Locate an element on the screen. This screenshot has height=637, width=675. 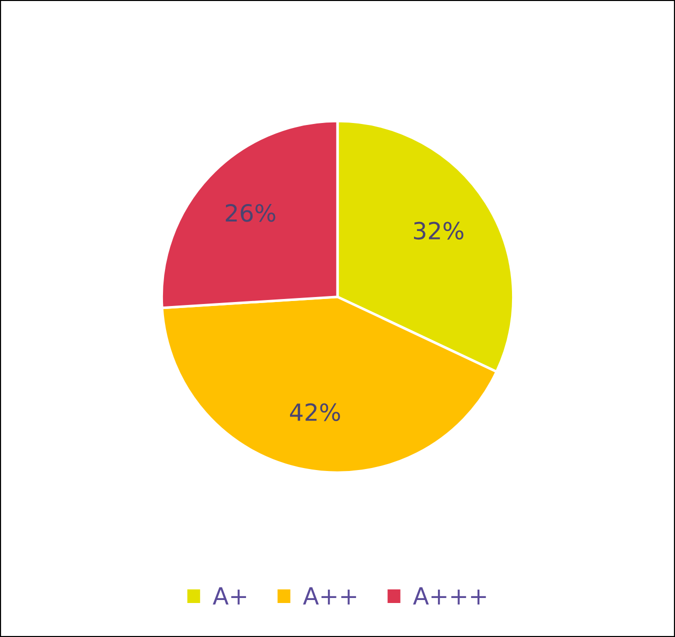
data-label: 32% is located at coordinates (439, 231).